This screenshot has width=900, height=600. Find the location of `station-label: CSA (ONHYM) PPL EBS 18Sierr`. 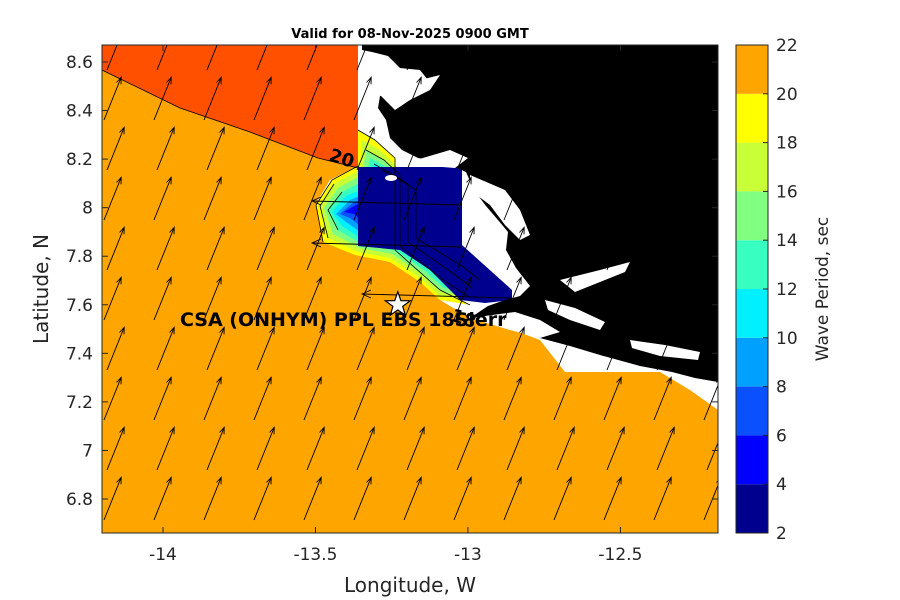

station-label: CSA (ONHYM) PPL EBS 18Sierr is located at coordinates (343, 320).